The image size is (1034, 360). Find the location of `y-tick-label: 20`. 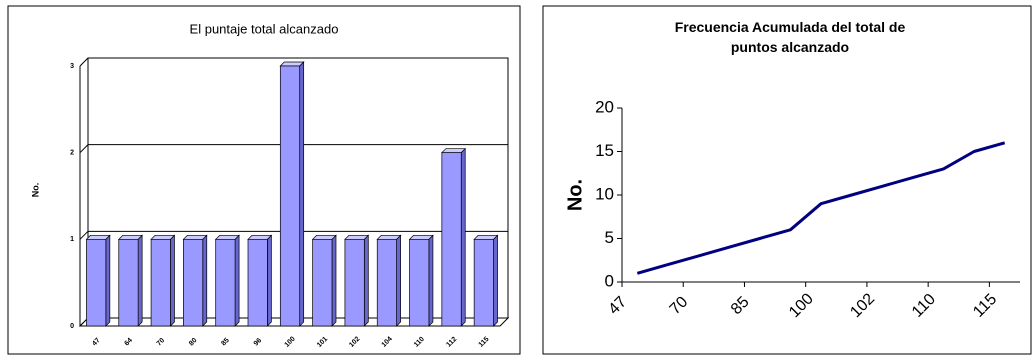

y-tick-label: 20 is located at coordinates (604, 106).